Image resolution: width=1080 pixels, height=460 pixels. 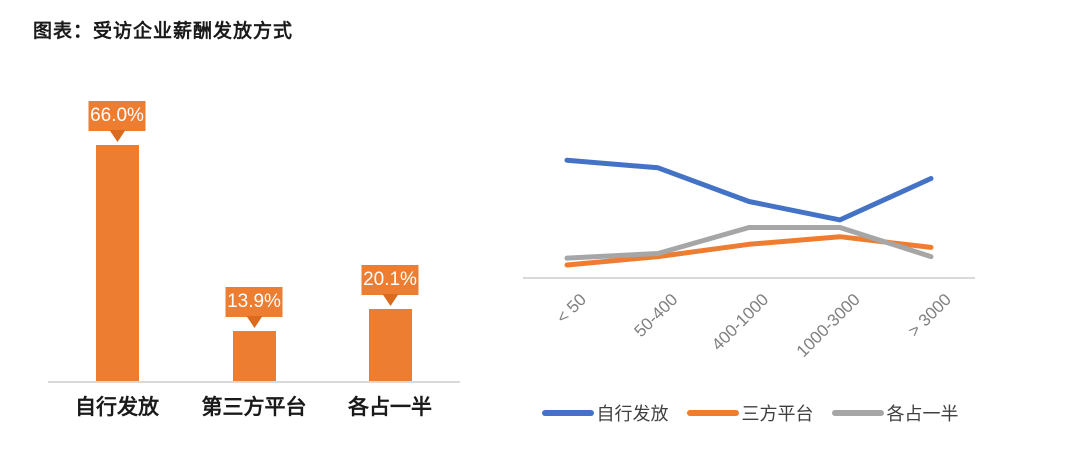 What do you see at coordinates (572, 309) in the screenshot?
I see `x-tick-label-1: < 50` at bounding box center [572, 309].